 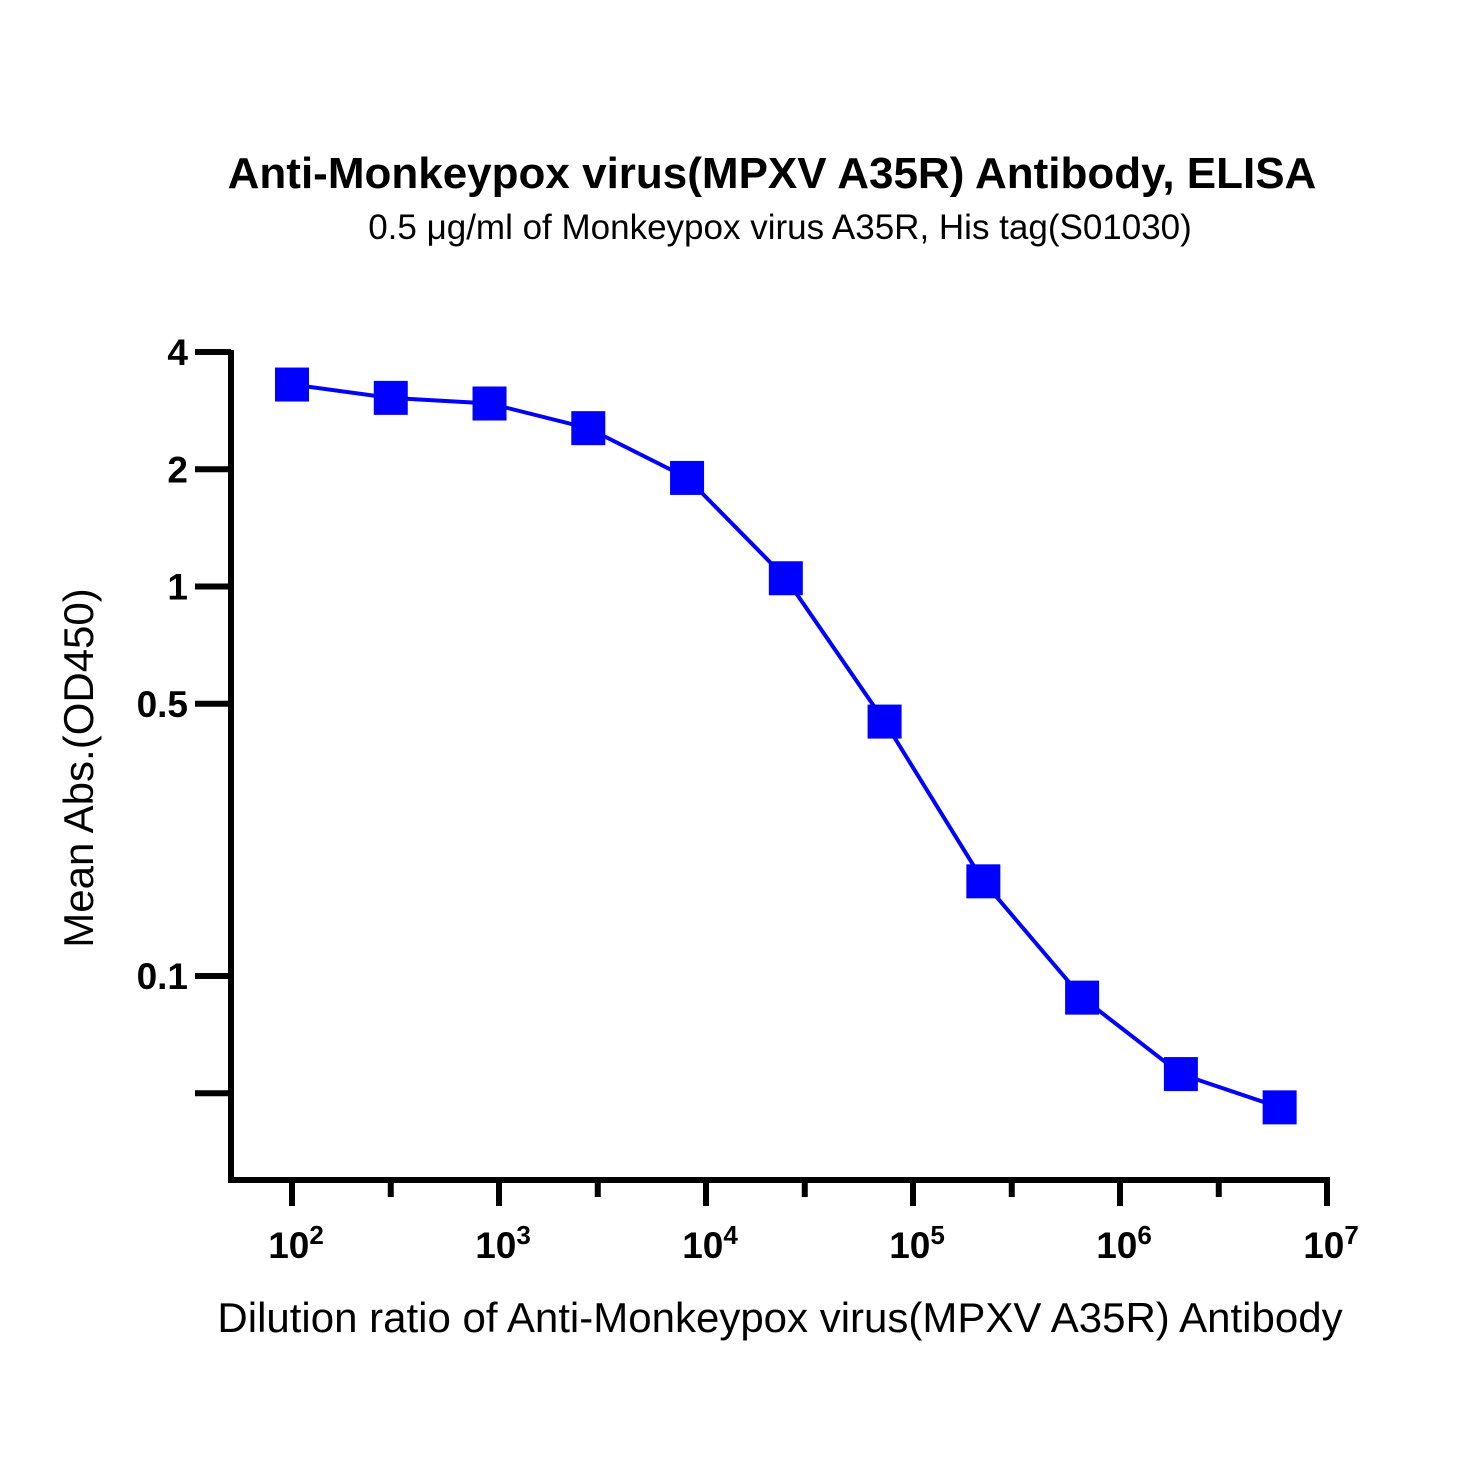 What do you see at coordinates (177, 469) in the screenshot?
I see `y-tick-label: 2` at bounding box center [177, 469].